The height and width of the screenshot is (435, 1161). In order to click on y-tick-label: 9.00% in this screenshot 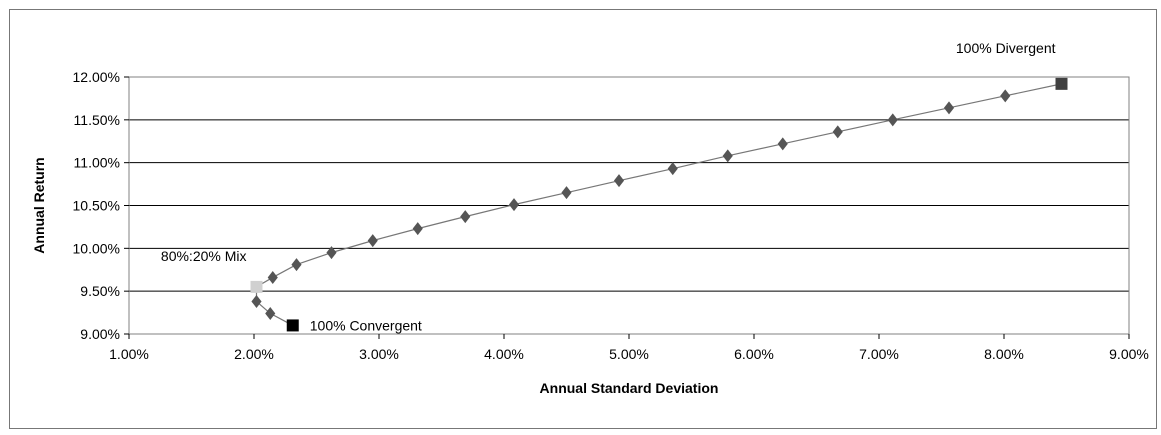, I will do `click(100, 334)`.